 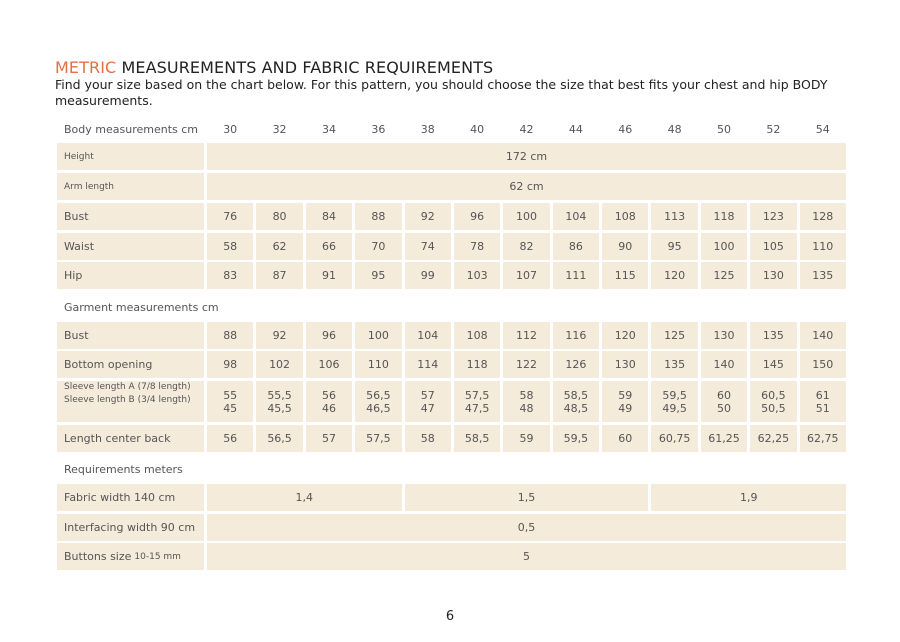 What do you see at coordinates (477, 335) in the screenshot?
I see `value-cell: 108` at bounding box center [477, 335].